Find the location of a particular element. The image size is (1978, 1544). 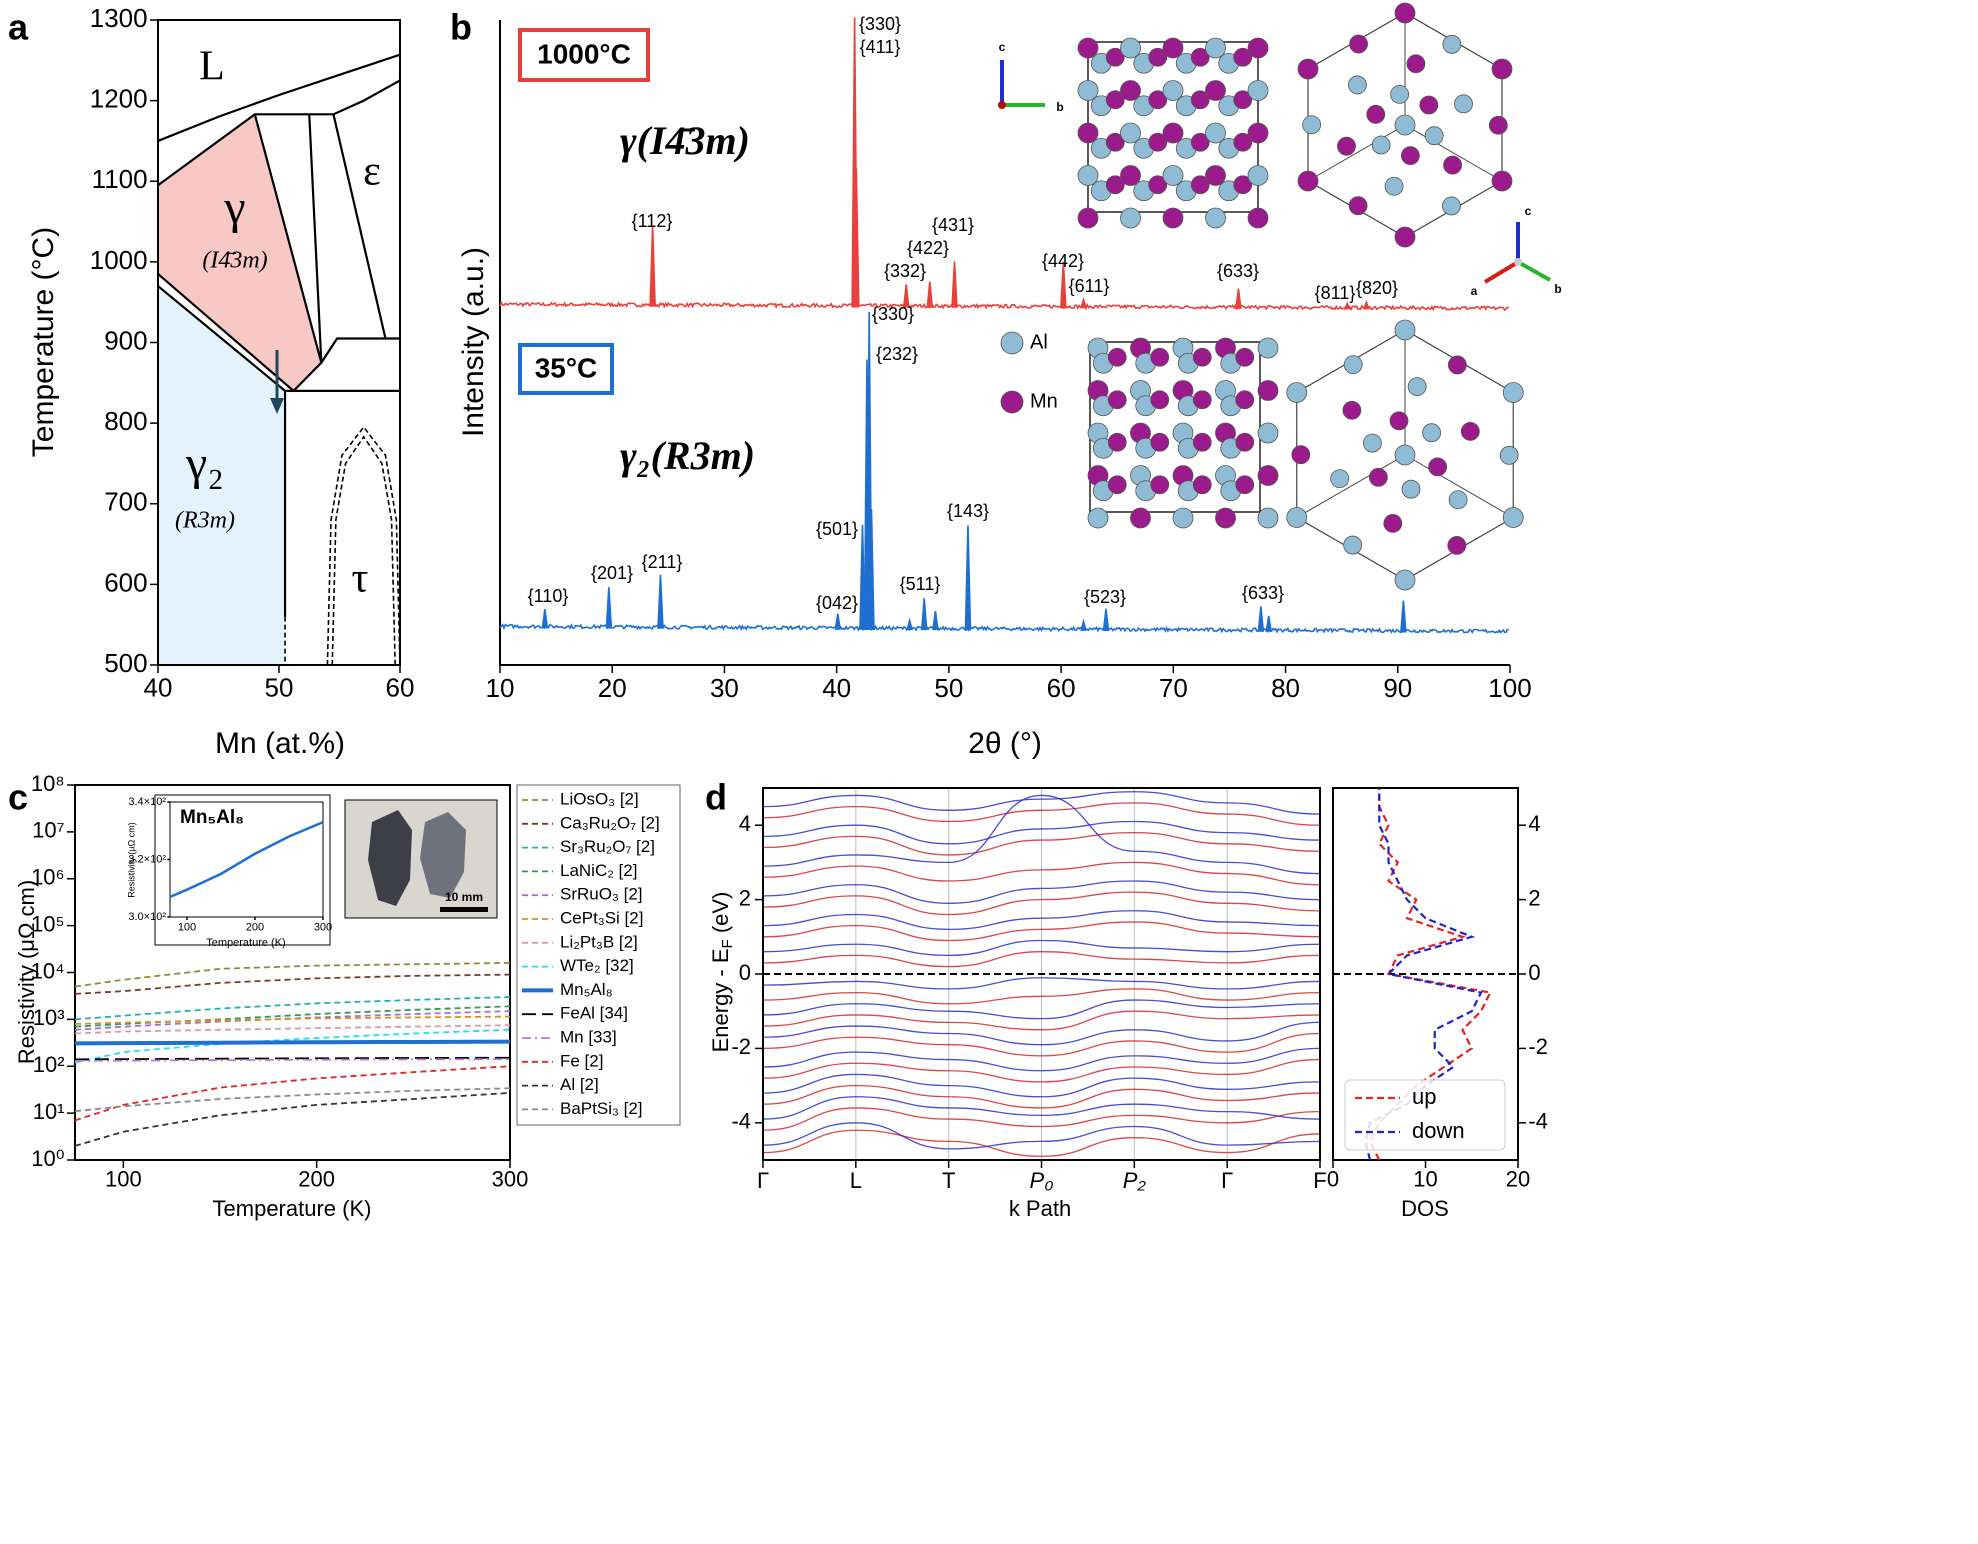

x-tick-label: 200 is located at coordinates (255, 927).